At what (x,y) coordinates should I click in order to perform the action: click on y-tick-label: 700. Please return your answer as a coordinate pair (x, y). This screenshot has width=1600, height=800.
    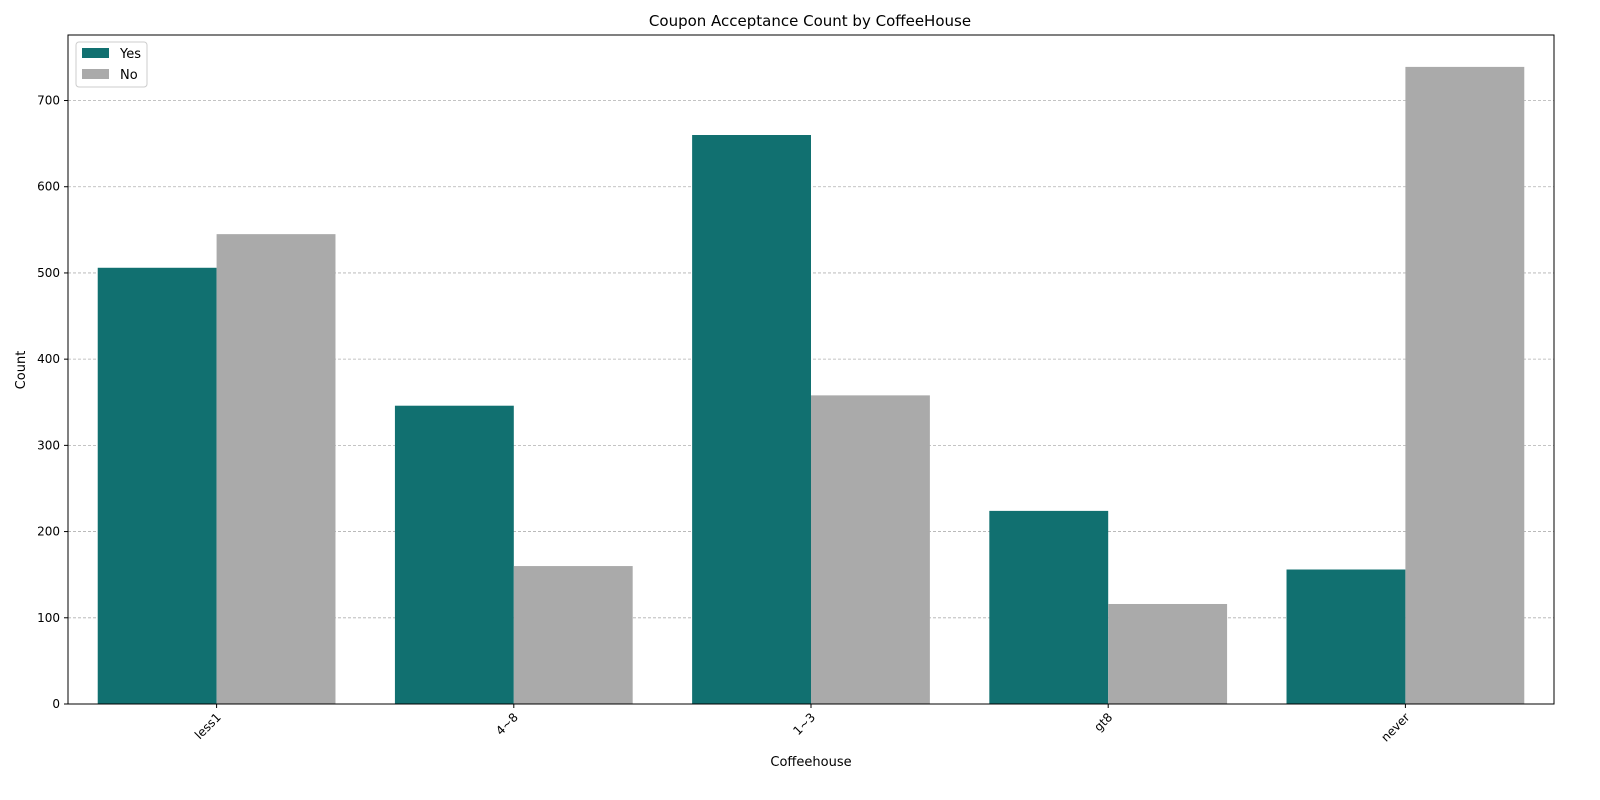
    Looking at the image, I should click on (48, 101).